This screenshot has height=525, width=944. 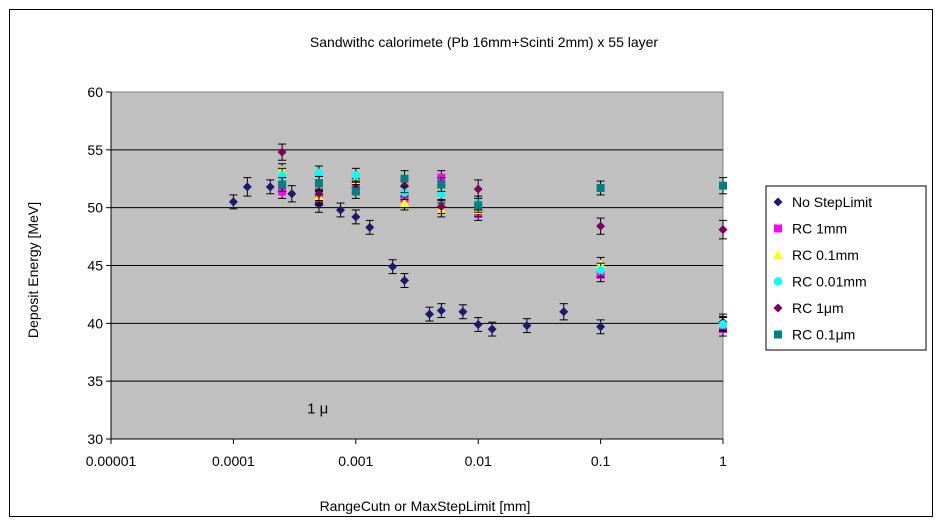 I want to click on x-tick-label-1: 0.0001, so click(x=233, y=461).